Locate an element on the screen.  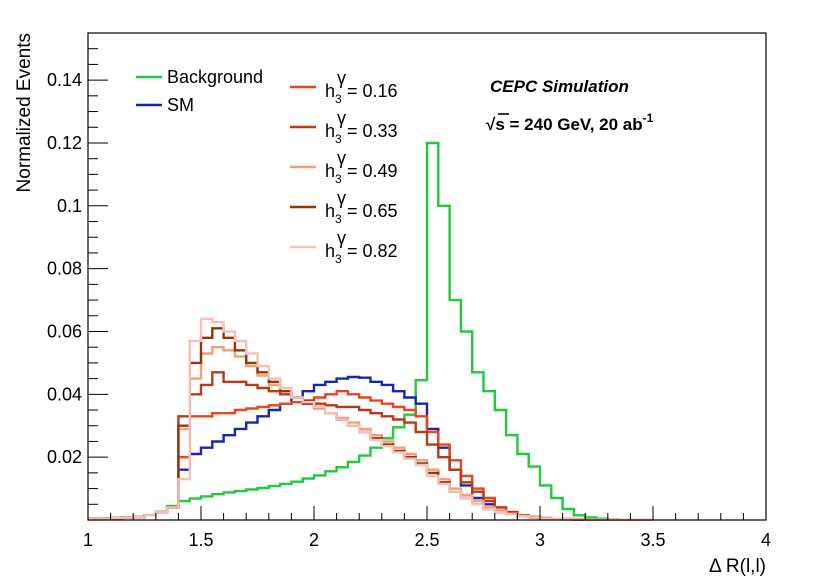
legend-entry-h3g_082: h3 = 0.82γ is located at coordinates (344, 247).